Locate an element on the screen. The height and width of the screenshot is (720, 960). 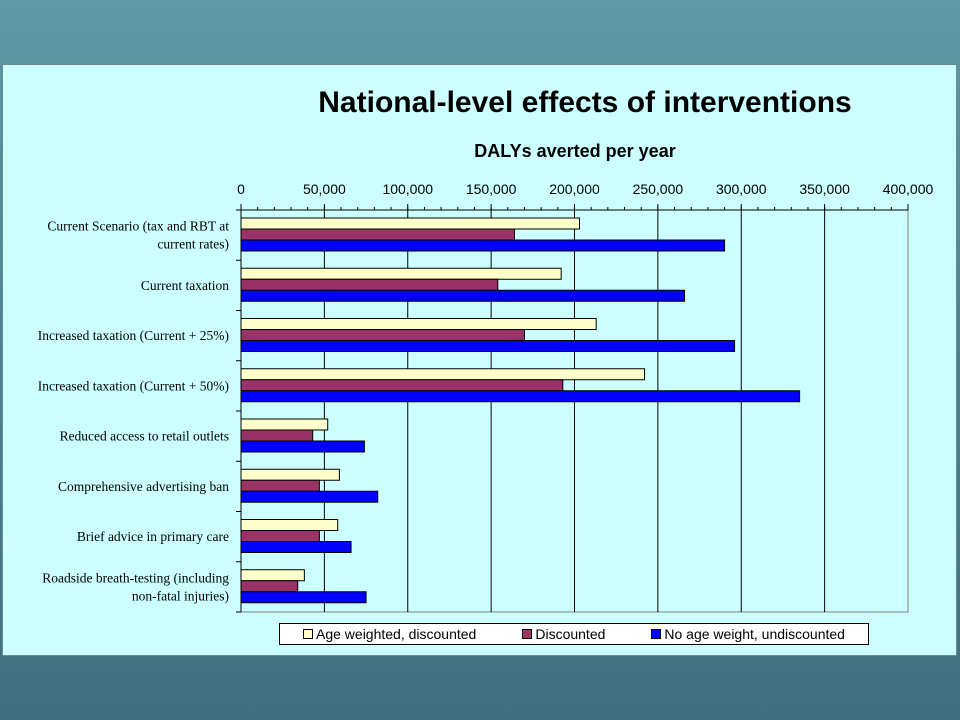
category-label: Comprehensive advertising ban is located at coordinates (143, 486).